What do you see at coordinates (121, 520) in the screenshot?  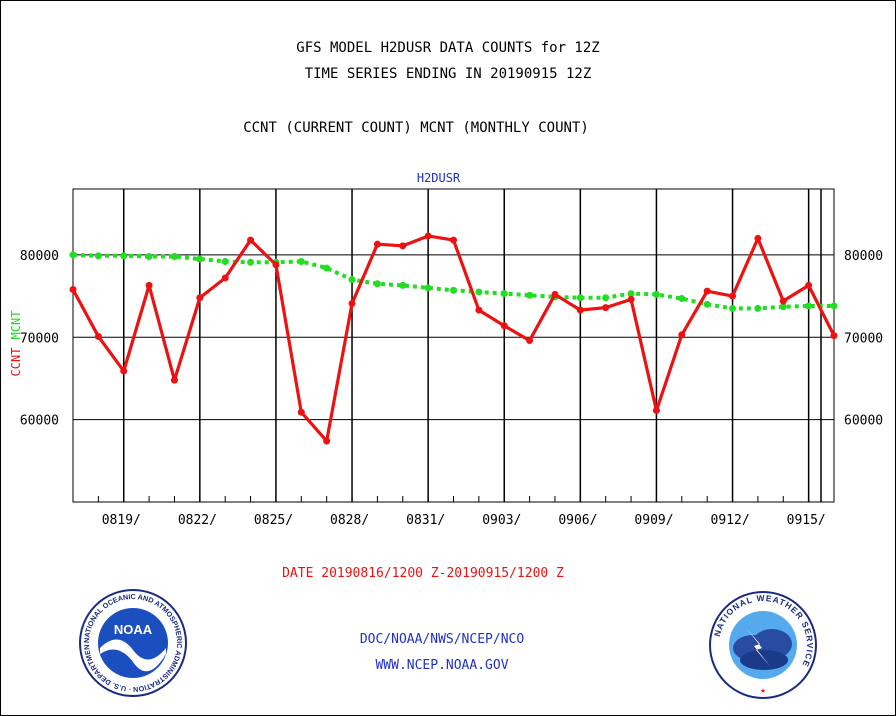 I see `x-tick-label: 0819/` at bounding box center [121, 520].